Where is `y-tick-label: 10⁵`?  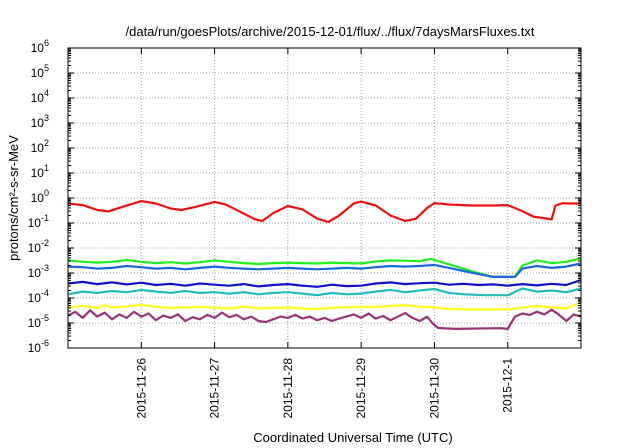
y-tick-label: 10⁵ is located at coordinates (40, 71).